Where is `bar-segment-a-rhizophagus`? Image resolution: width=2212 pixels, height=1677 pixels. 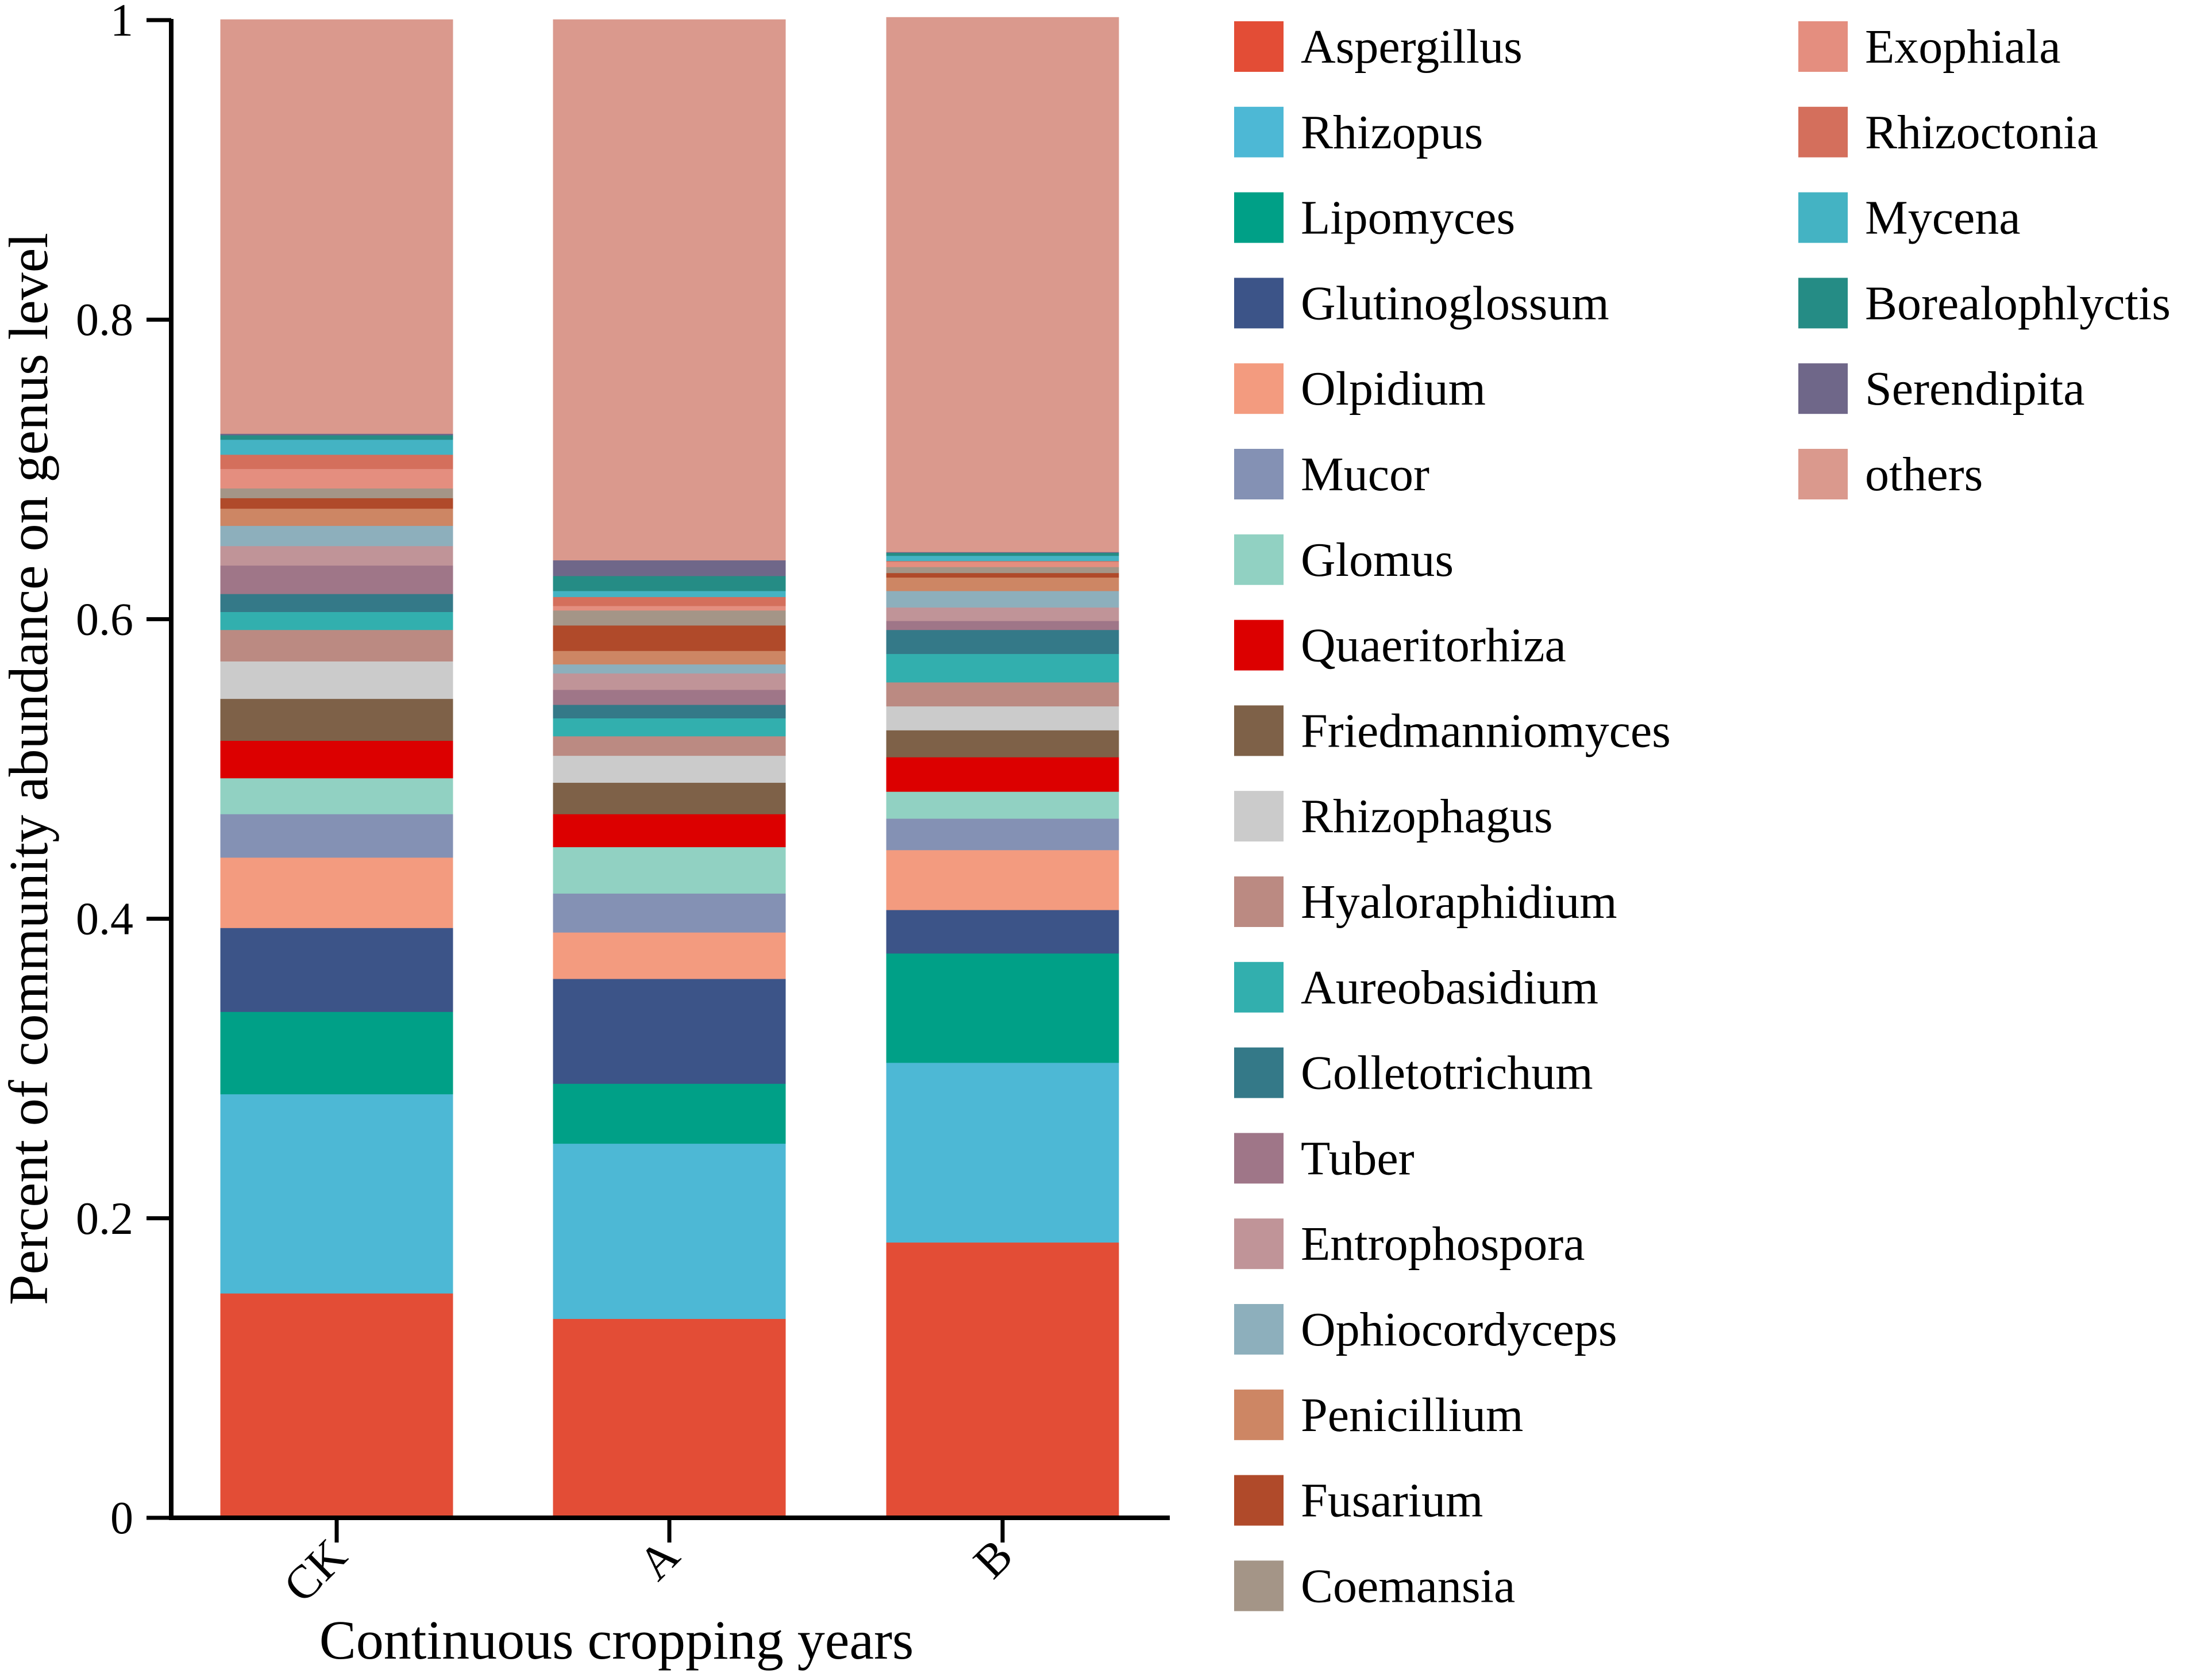
bar-segment-a-rhizophagus is located at coordinates (669, 769).